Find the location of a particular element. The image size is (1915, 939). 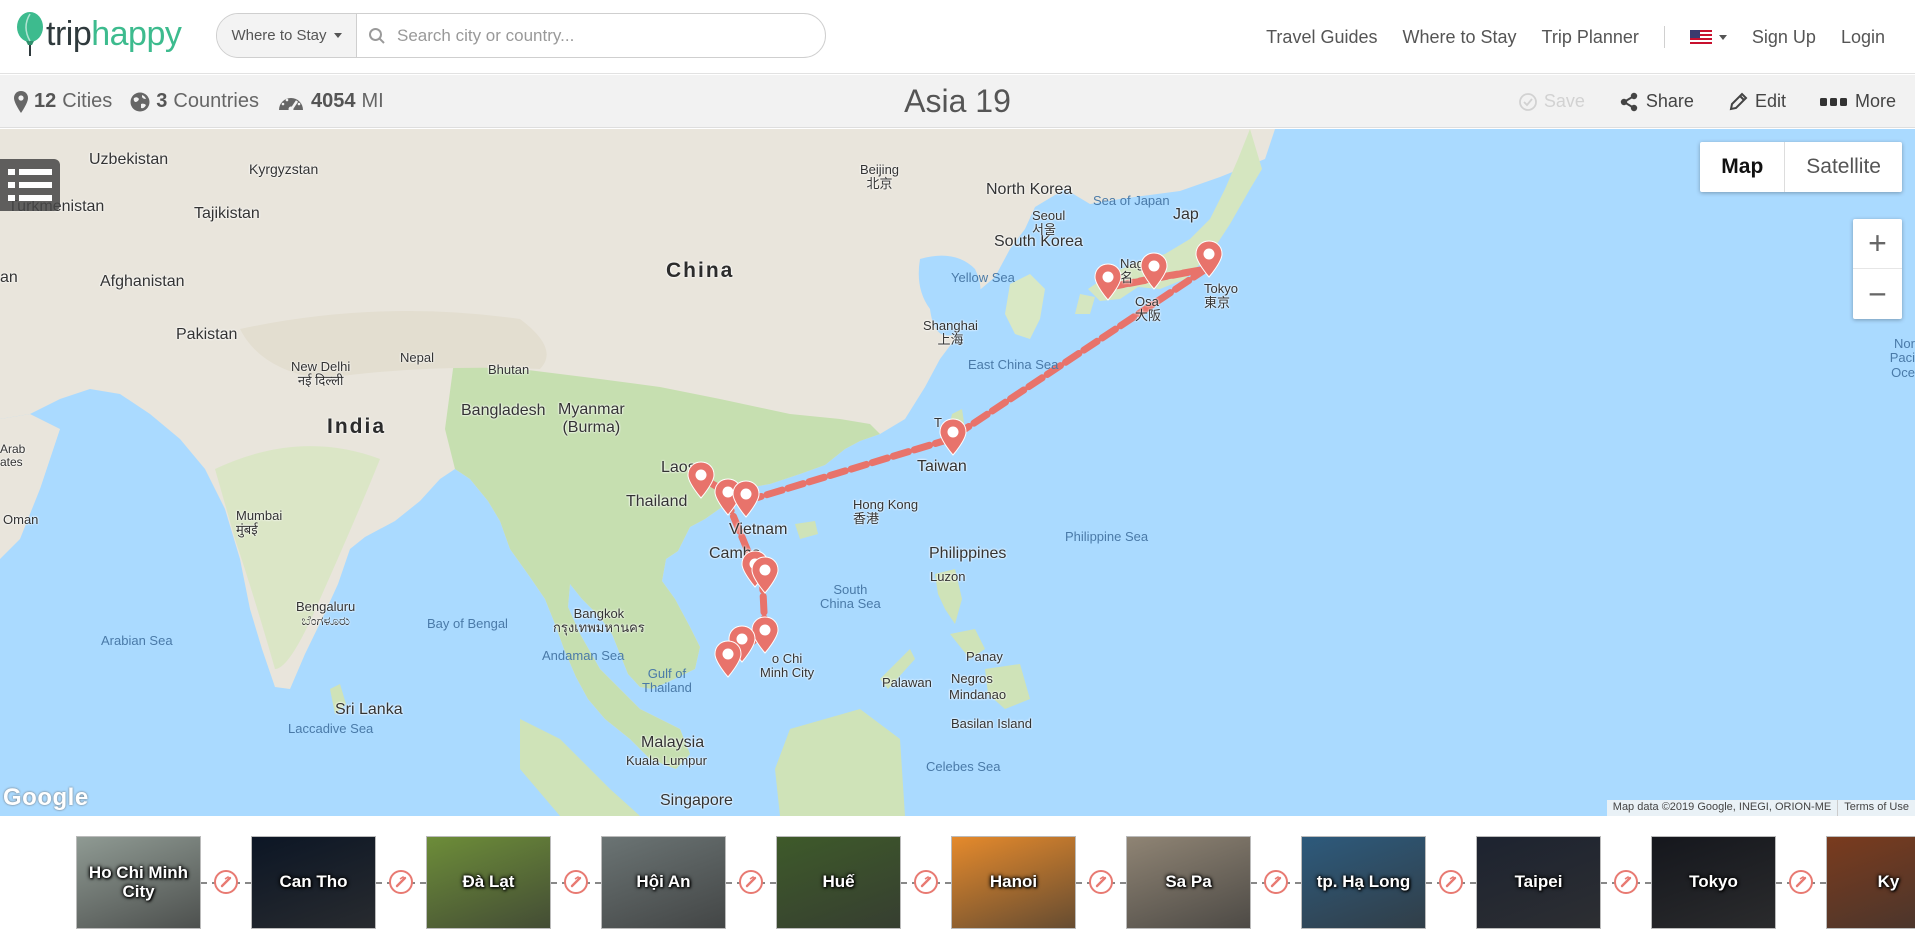

label-east-china-sea: East China Sea is located at coordinates (1013, 364).